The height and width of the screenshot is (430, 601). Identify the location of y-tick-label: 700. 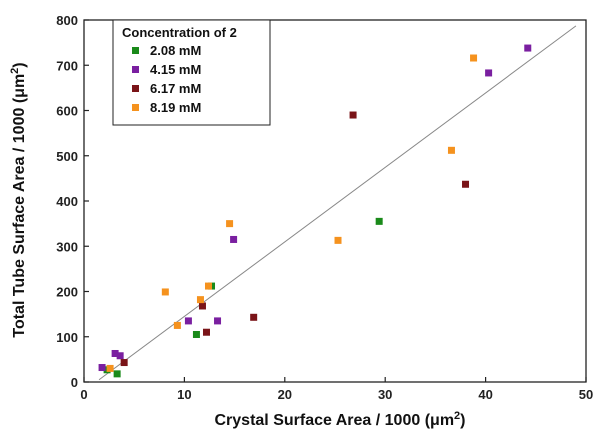
(67, 65).